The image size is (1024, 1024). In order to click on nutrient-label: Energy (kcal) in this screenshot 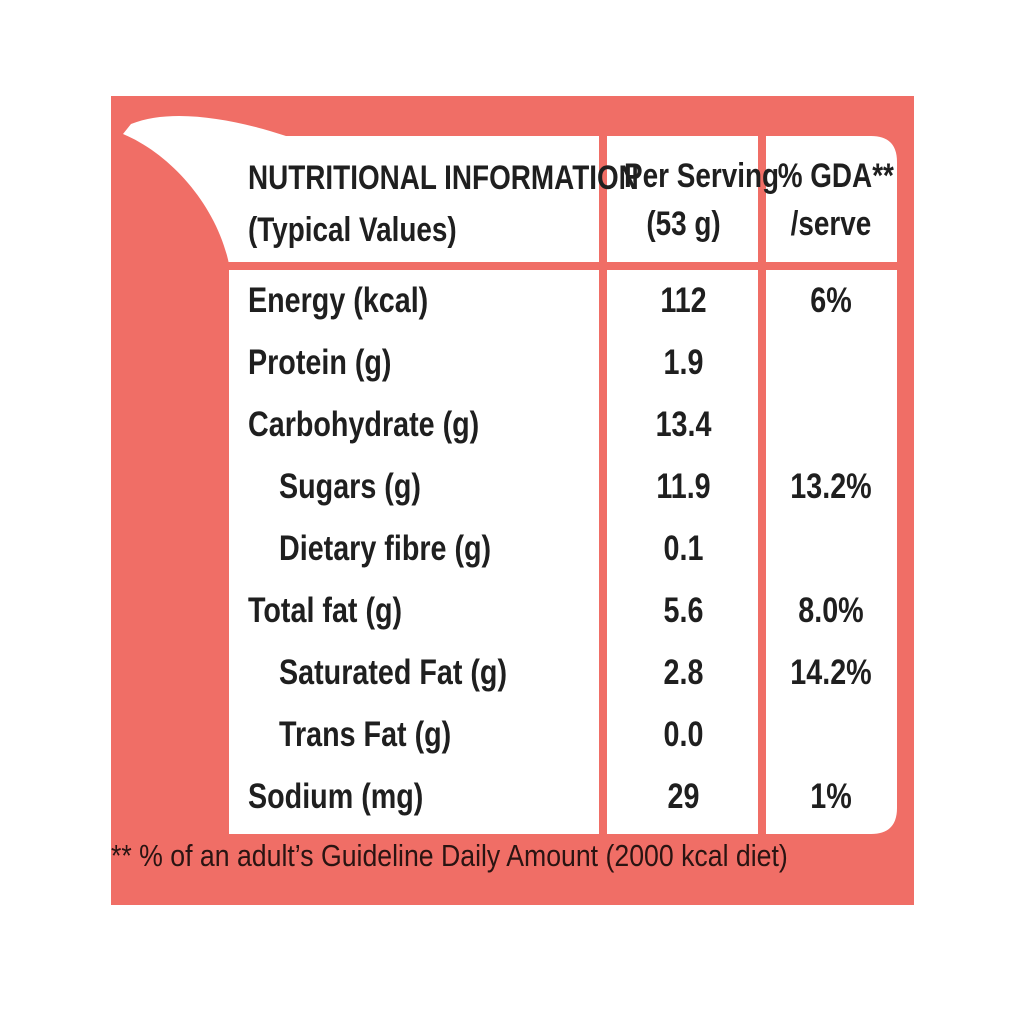, I will do `click(338, 300)`.